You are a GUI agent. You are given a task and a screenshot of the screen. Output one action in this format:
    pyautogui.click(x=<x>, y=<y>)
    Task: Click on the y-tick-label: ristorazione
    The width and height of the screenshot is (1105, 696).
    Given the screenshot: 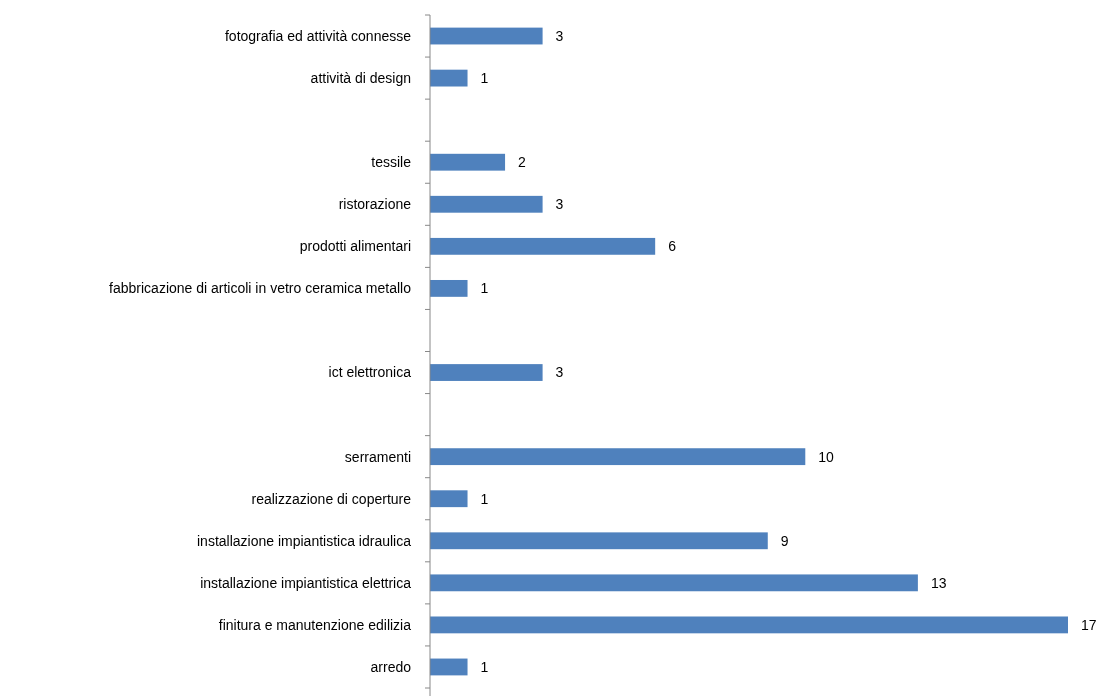 What is the action you would take?
    pyautogui.click(x=375, y=204)
    